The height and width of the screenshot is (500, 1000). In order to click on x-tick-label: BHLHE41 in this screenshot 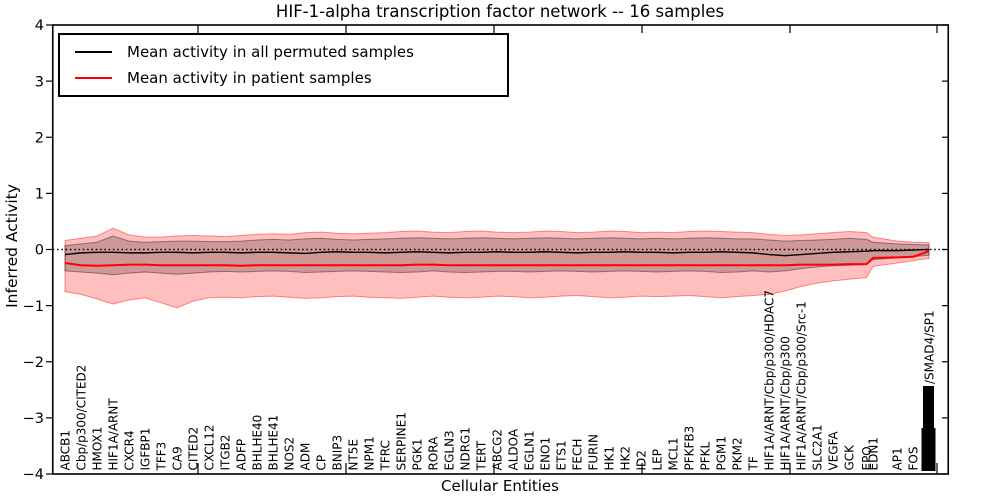, I will do `click(274, 443)`.